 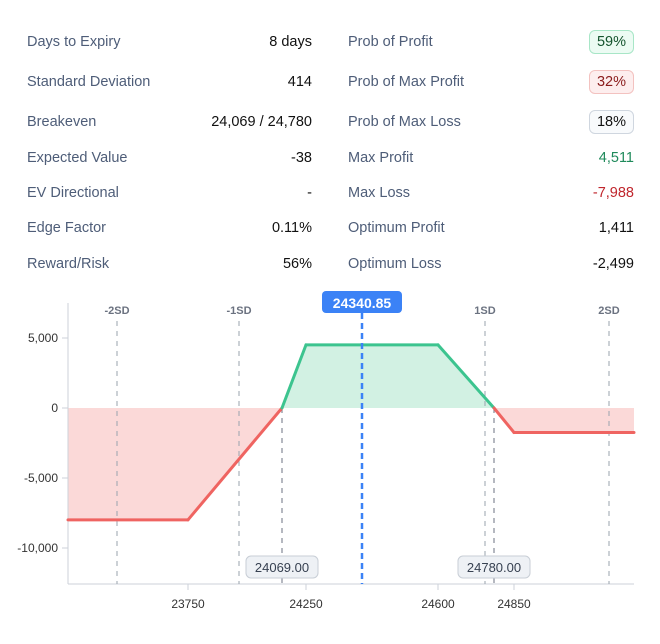 I want to click on stat-value: -2,499, so click(x=613, y=264).